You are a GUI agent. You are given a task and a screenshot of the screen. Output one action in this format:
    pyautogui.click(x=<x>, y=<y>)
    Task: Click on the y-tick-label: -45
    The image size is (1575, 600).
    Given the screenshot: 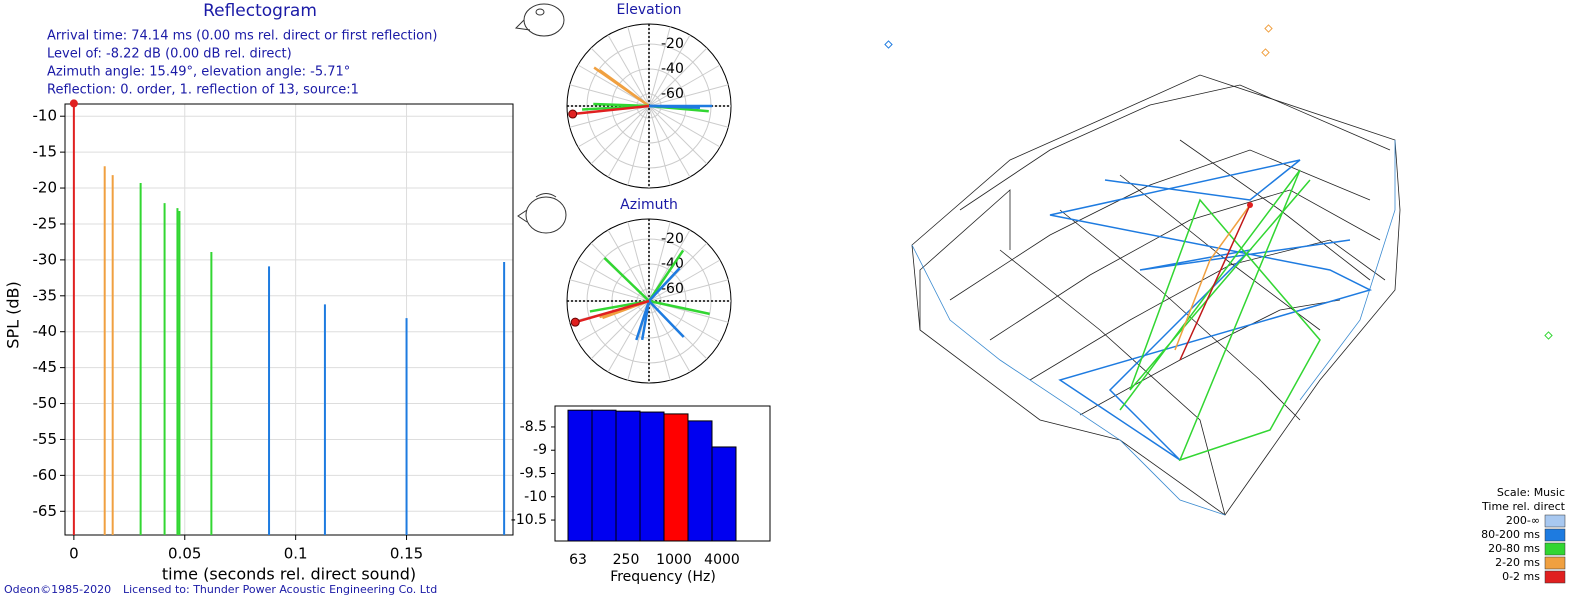 What is the action you would take?
    pyautogui.click(x=45, y=367)
    